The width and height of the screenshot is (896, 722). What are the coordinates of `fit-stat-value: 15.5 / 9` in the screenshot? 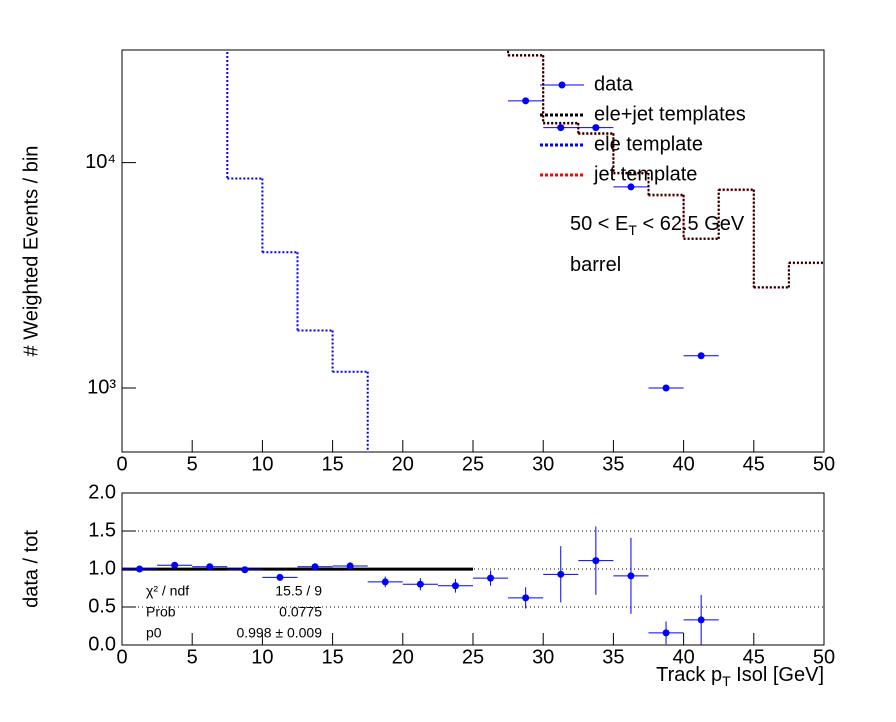 It's located at (298, 591).